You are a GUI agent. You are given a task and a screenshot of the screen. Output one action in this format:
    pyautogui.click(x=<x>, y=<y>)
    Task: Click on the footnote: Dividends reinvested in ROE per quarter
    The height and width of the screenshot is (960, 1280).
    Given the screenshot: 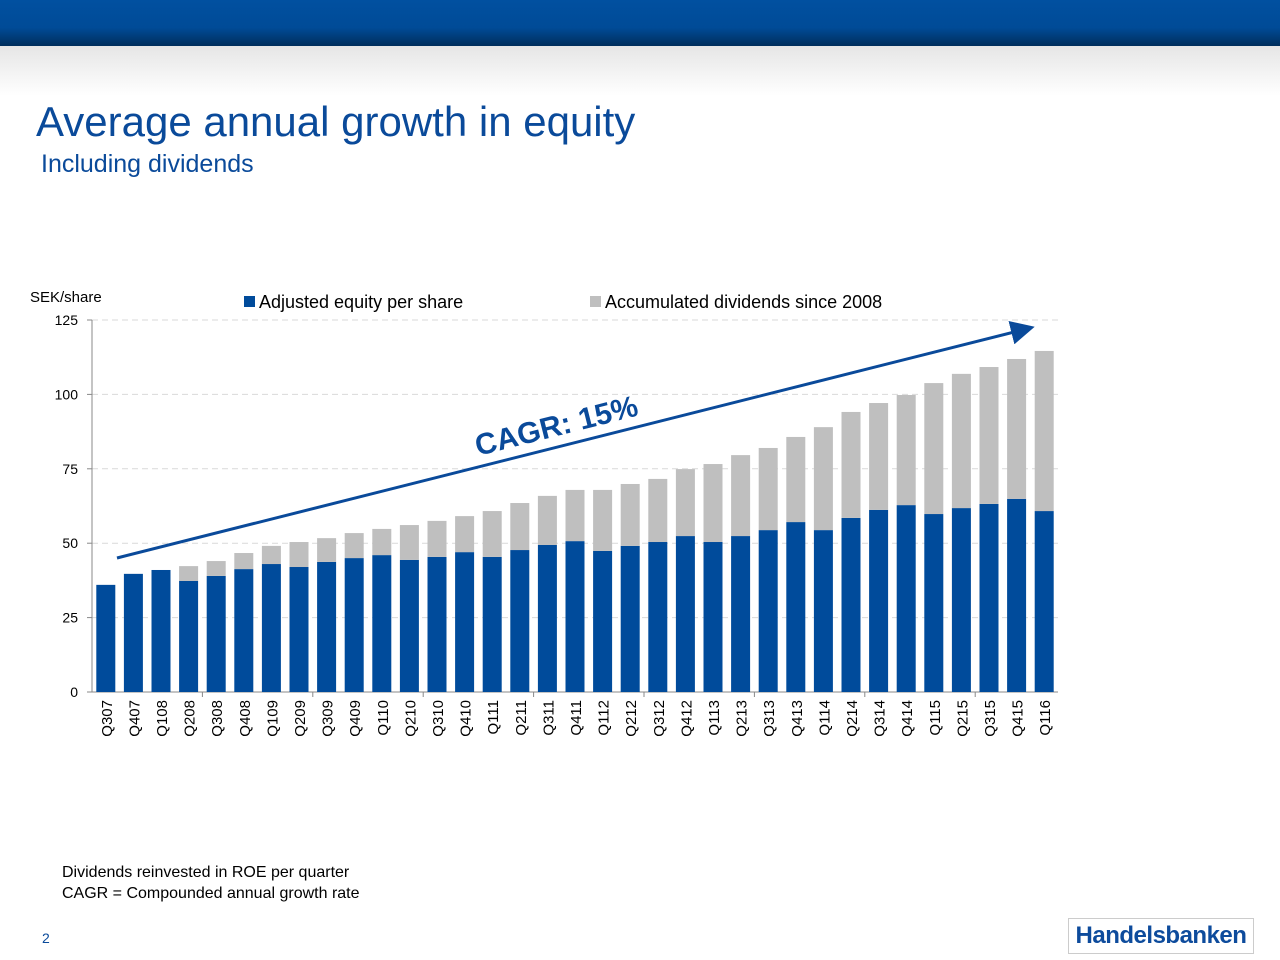 What is the action you would take?
    pyautogui.click(x=206, y=872)
    